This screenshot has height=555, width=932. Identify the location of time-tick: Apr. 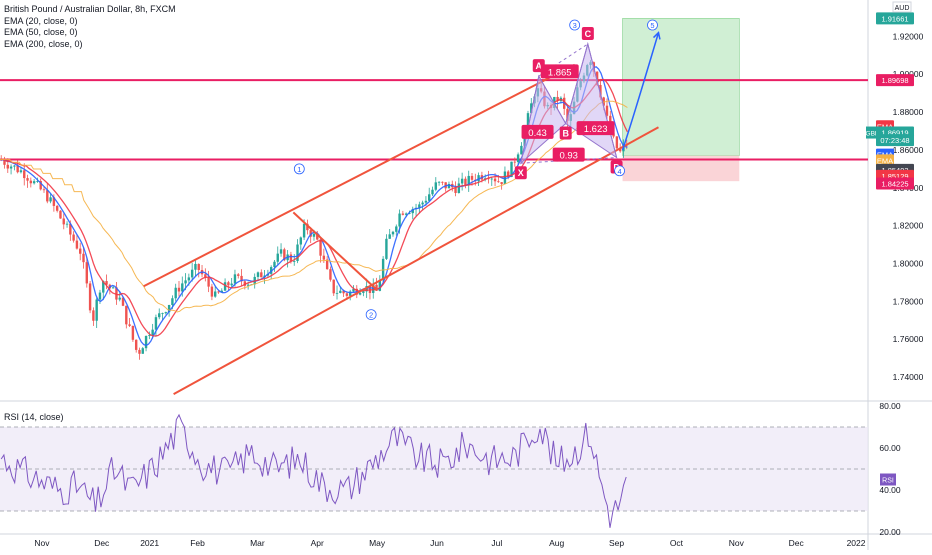
(317, 543).